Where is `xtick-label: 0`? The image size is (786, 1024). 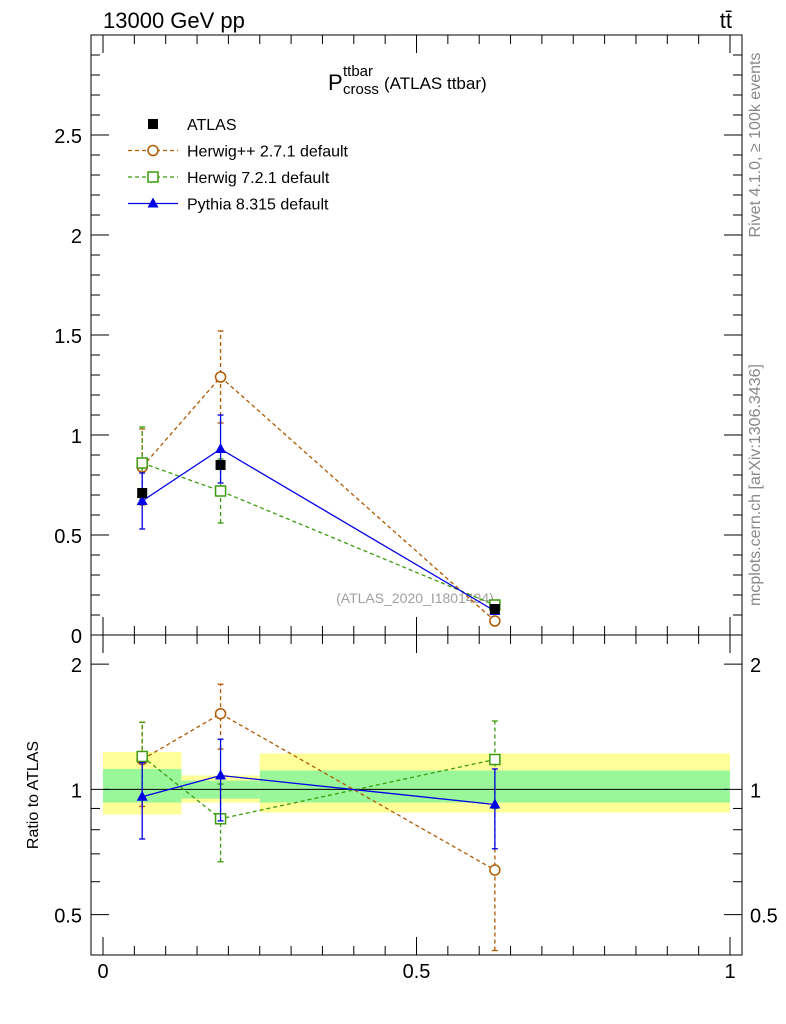
xtick-label: 0 is located at coordinates (102, 972).